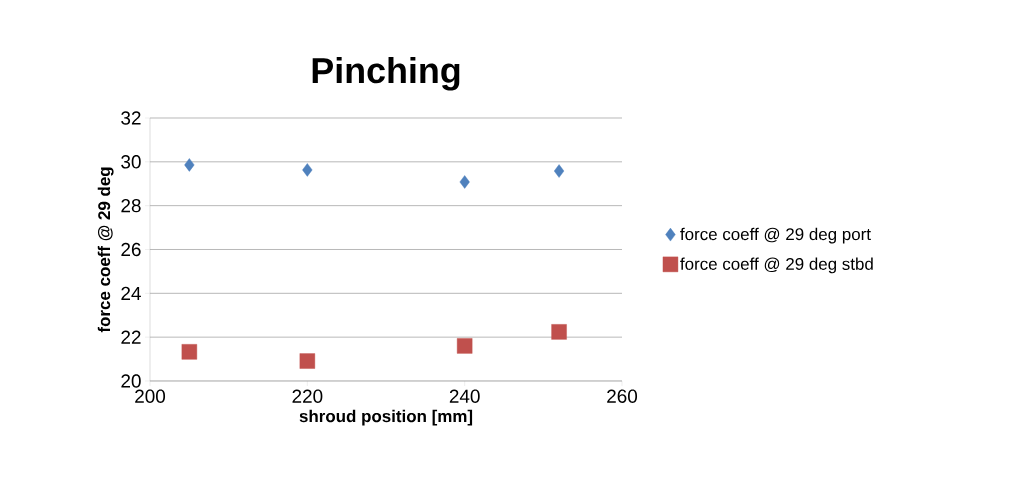 The height and width of the screenshot is (498, 1019). Describe the element at coordinates (131, 205) in the screenshot. I see `y-tick-label: 28` at that location.